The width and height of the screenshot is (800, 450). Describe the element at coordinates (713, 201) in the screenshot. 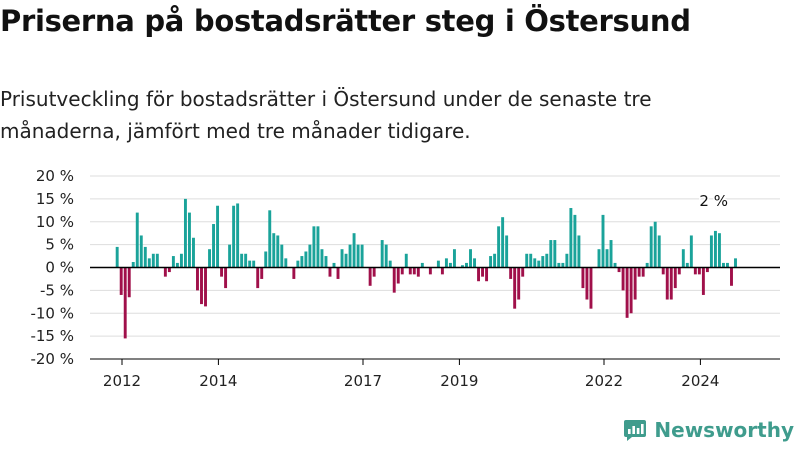

I see `value-annotation: 2 %` at that location.